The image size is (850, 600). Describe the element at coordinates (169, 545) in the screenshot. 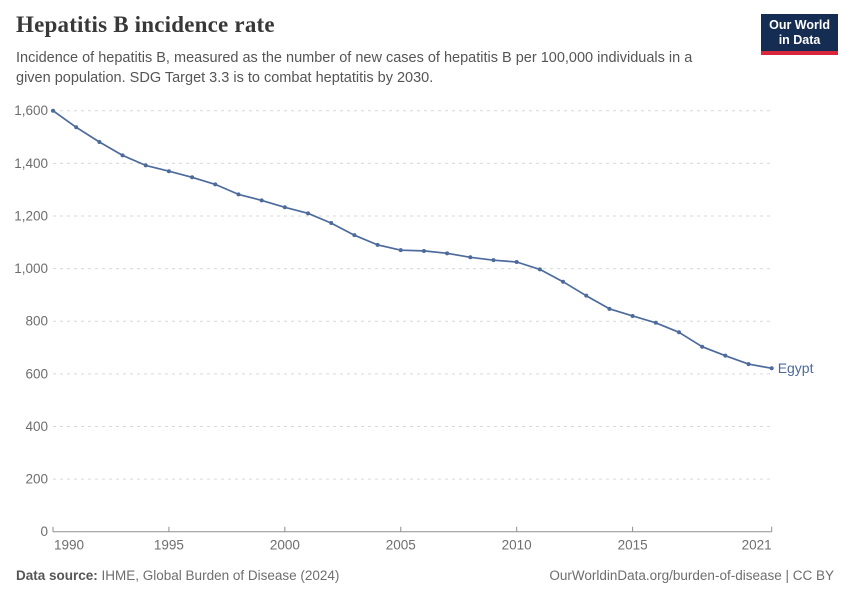

I see `x-tick-label: 1995` at that location.